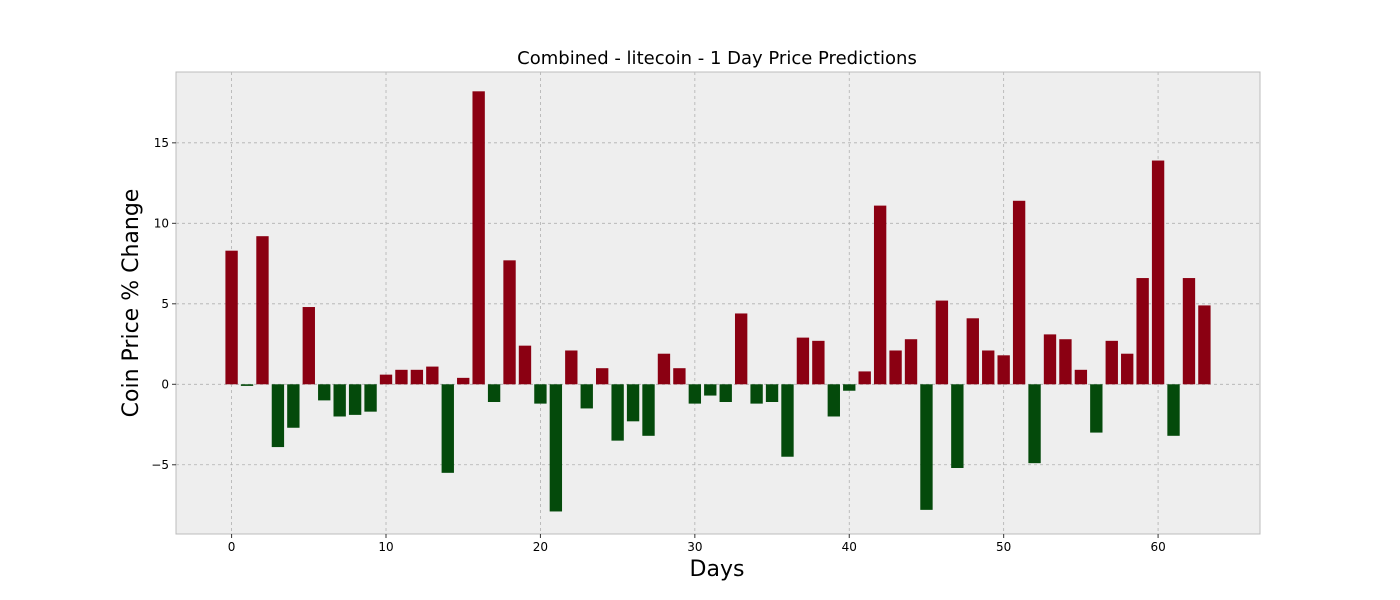 Image resolution: width=1400 pixels, height=600 pixels. Describe the element at coordinates (161, 143) in the screenshot. I see `y-tick-label: 15` at that location.